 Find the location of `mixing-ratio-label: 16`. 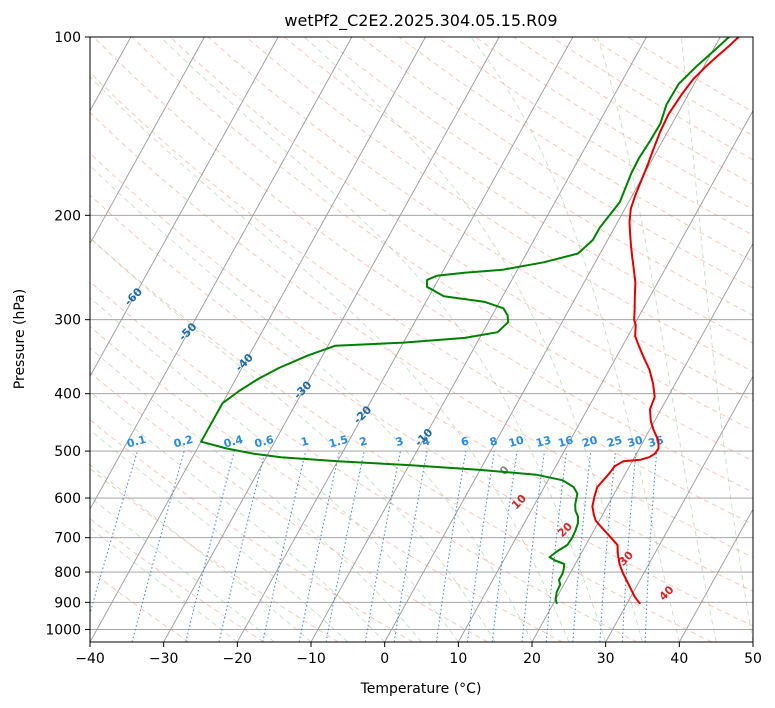

mixing-ratio-label: 16 is located at coordinates (566, 441).